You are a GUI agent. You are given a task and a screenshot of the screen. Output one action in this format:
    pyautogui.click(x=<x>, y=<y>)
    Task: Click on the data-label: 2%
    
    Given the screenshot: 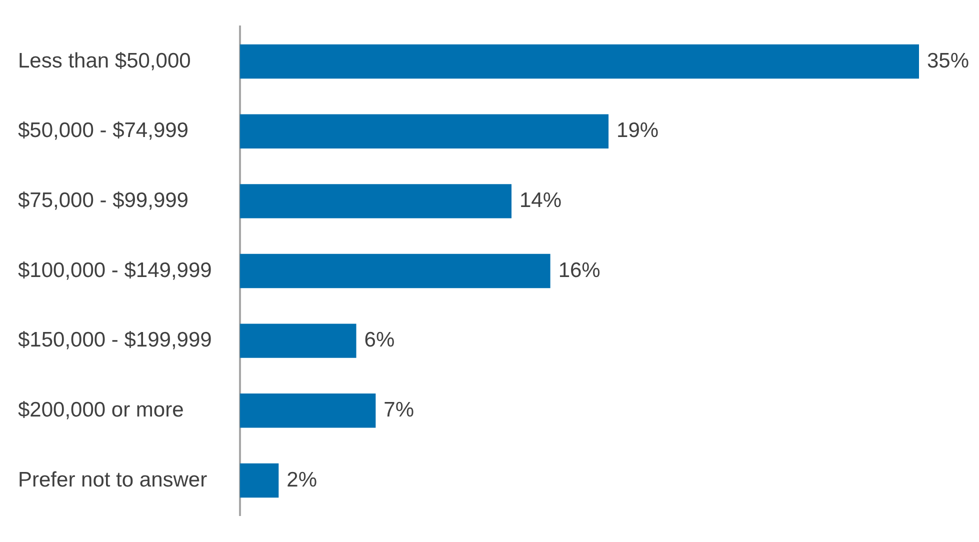 What is the action you would take?
    pyautogui.click(x=302, y=480)
    